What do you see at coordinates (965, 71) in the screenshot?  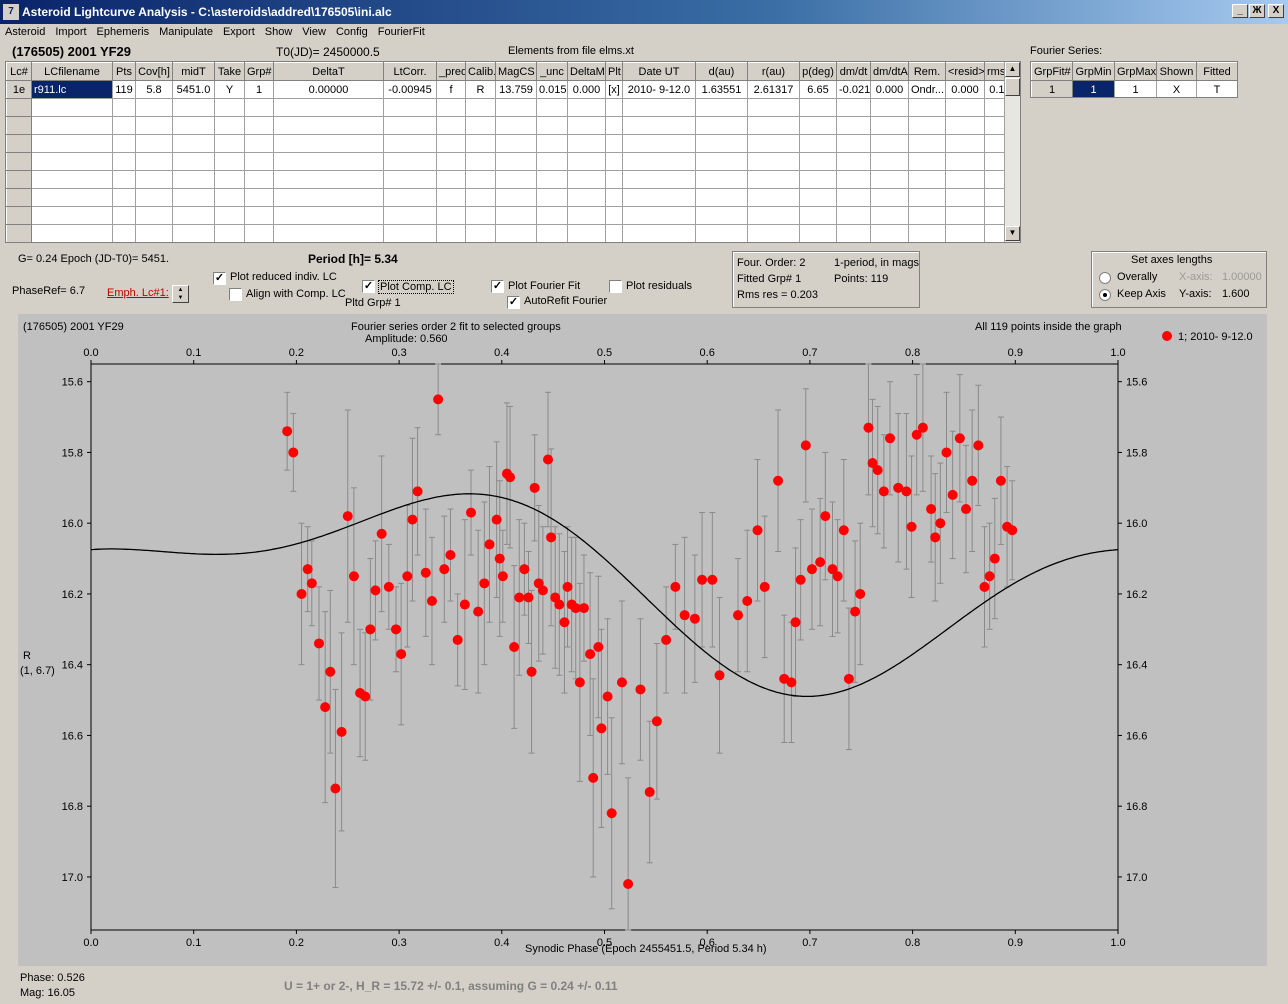 I see `lc-col-header: <resid>` at bounding box center [965, 71].